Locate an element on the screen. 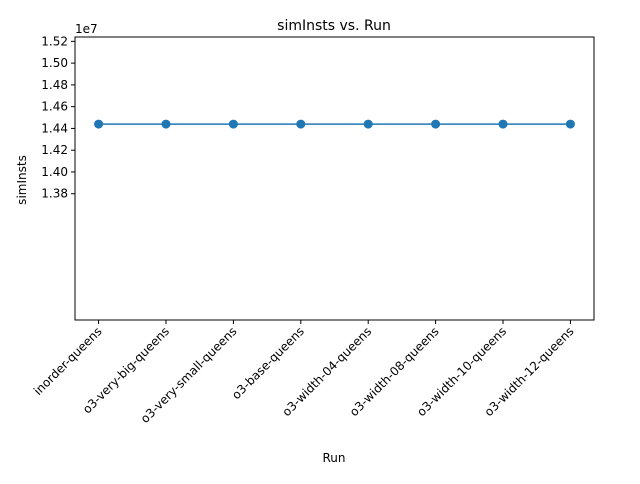 Image resolution: width=640 pixels, height=484 pixels. y-axis-label: simInsts is located at coordinates (22, 180).